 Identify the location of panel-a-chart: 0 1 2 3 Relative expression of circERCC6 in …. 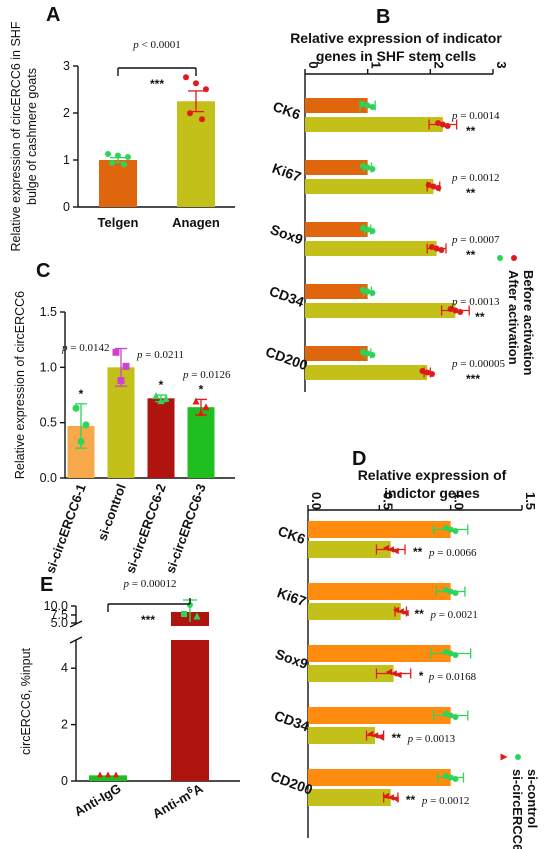
(122, 136).